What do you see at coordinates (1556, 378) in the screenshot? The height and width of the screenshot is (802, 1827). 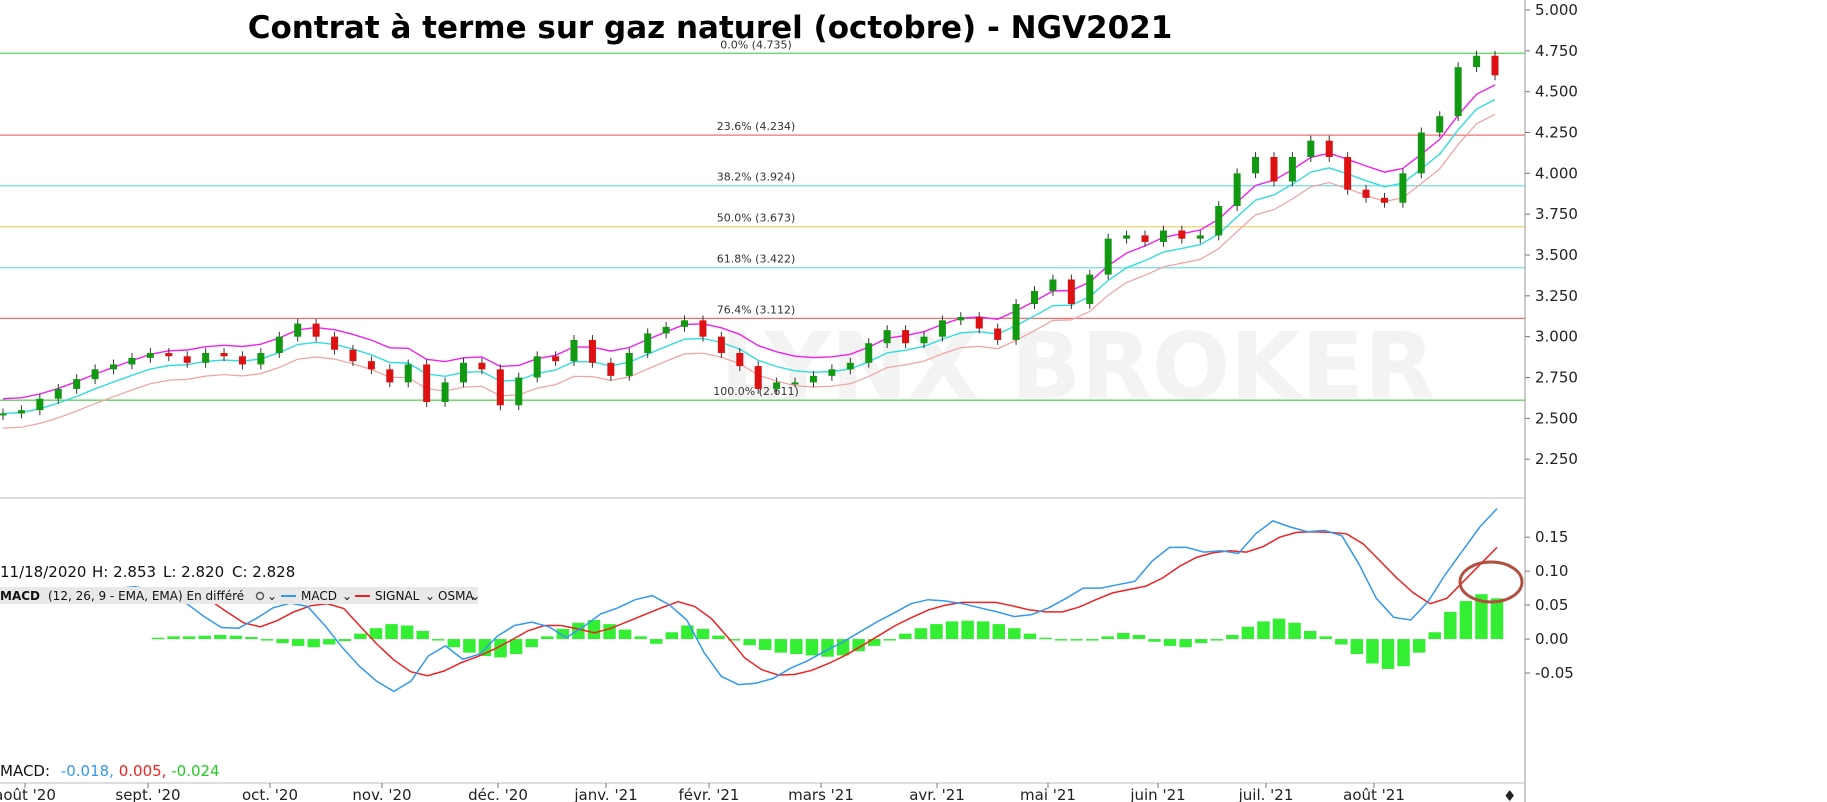 I see `price-tick-label: 2.750` at bounding box center [1556, 378].